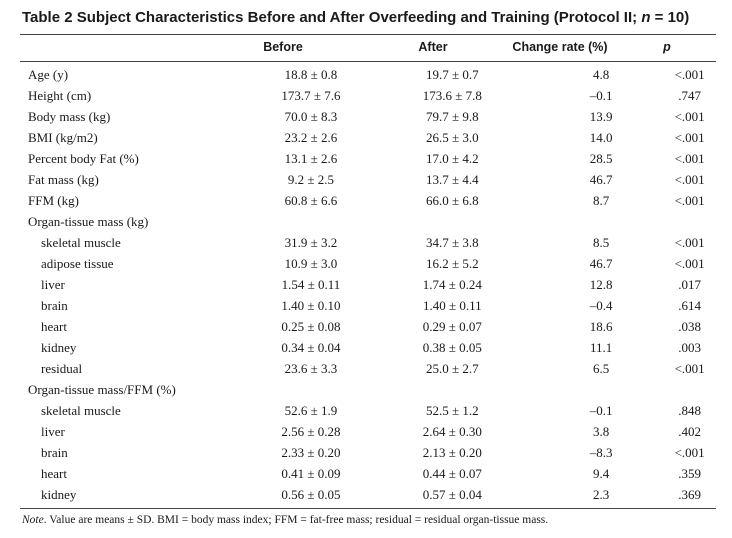  Describe the element at coordinates (311, 179) in the screenshot. I see `cell-before: 9.2 ± 2.5` at that location.